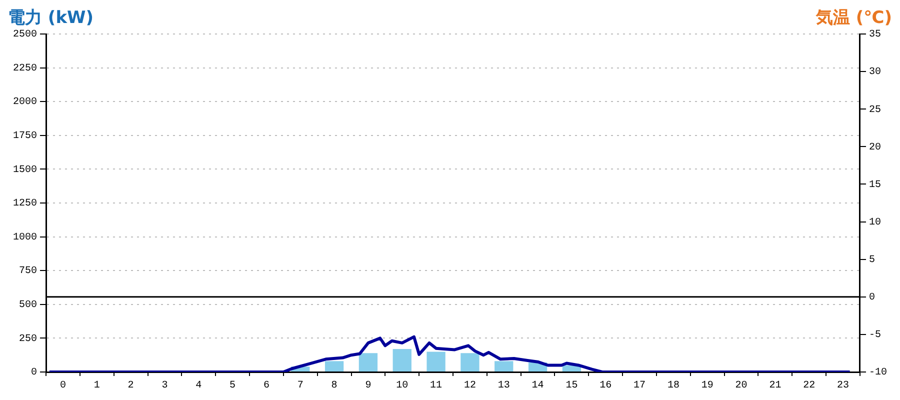 Image resolution: width=900 pixels, height=400 pixels. Describe the element at coordinates (775, 386) in the screenshot. I see `x-tick-label: 21` at that location.